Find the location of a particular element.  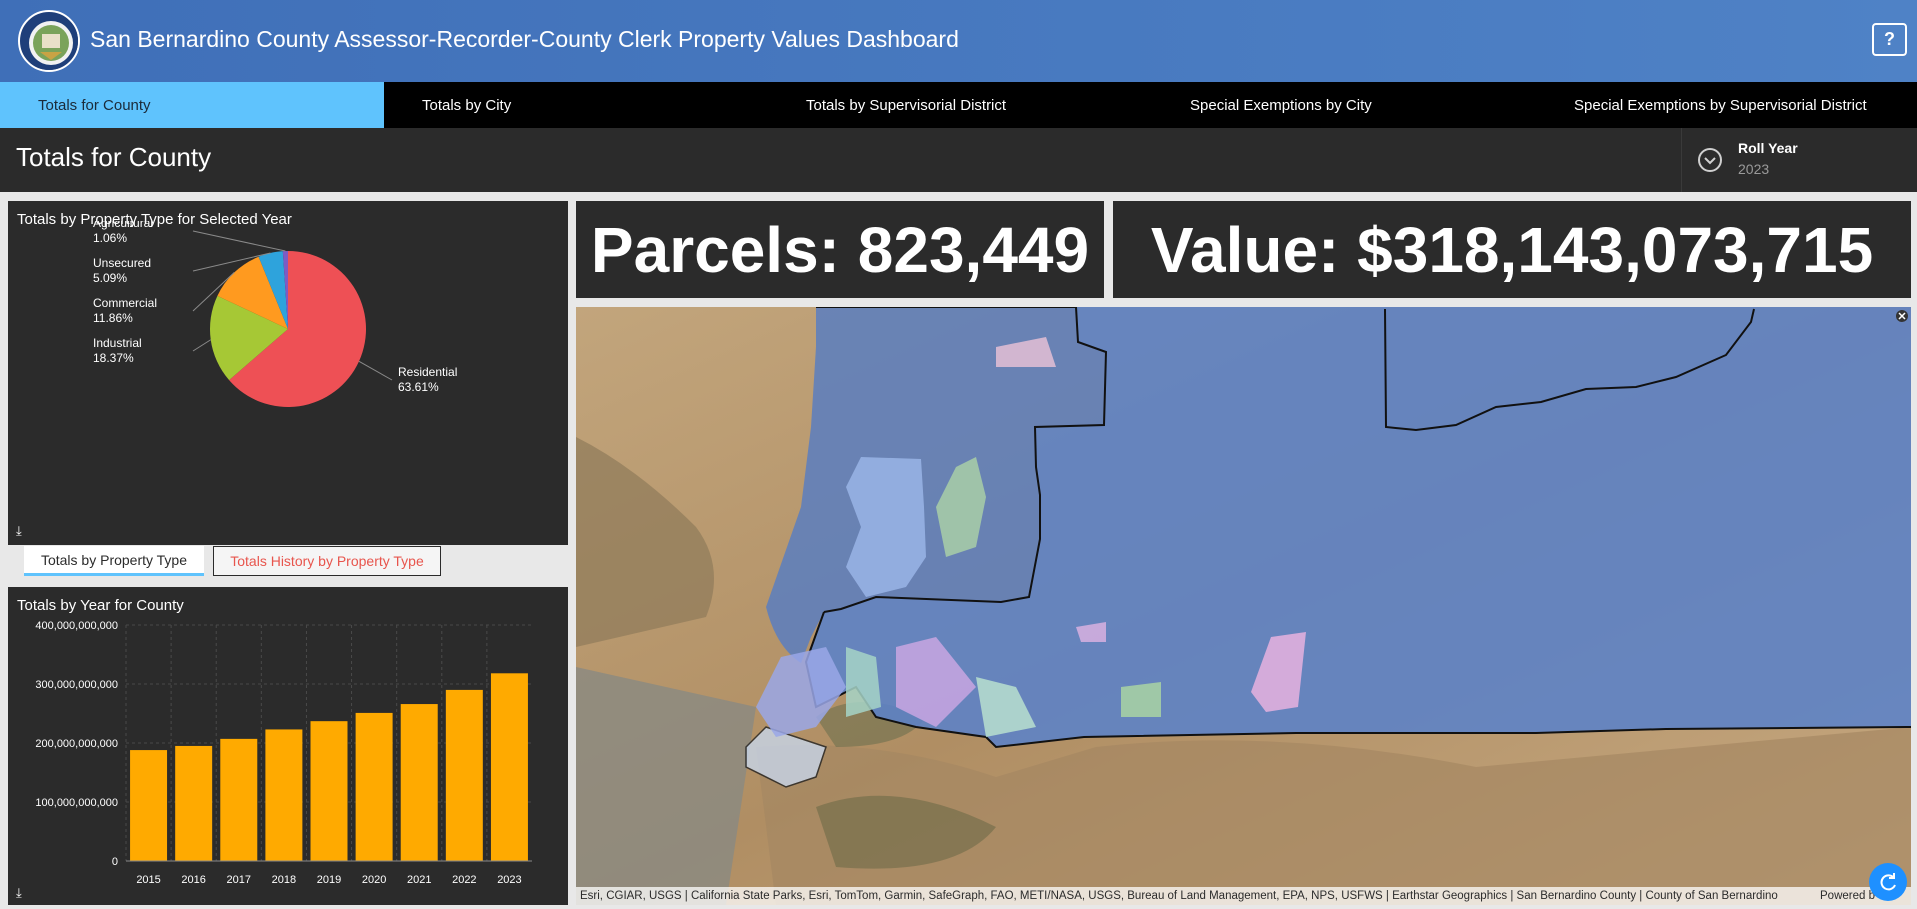

pie-label-commercial: Commercial is located at coordinates (125, 303).